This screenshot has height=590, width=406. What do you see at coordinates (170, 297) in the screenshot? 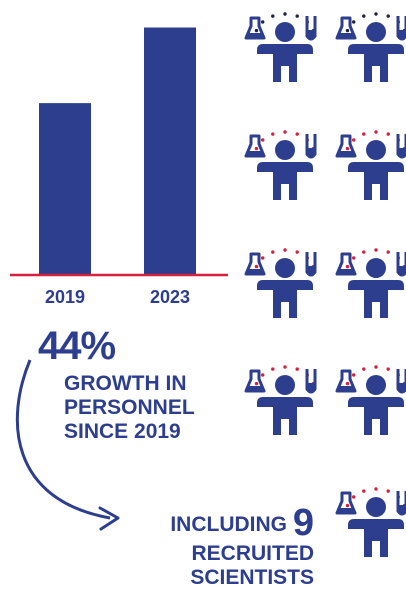
I see `x-tick-label-2023: 2023` at bounding box center [170, 297].